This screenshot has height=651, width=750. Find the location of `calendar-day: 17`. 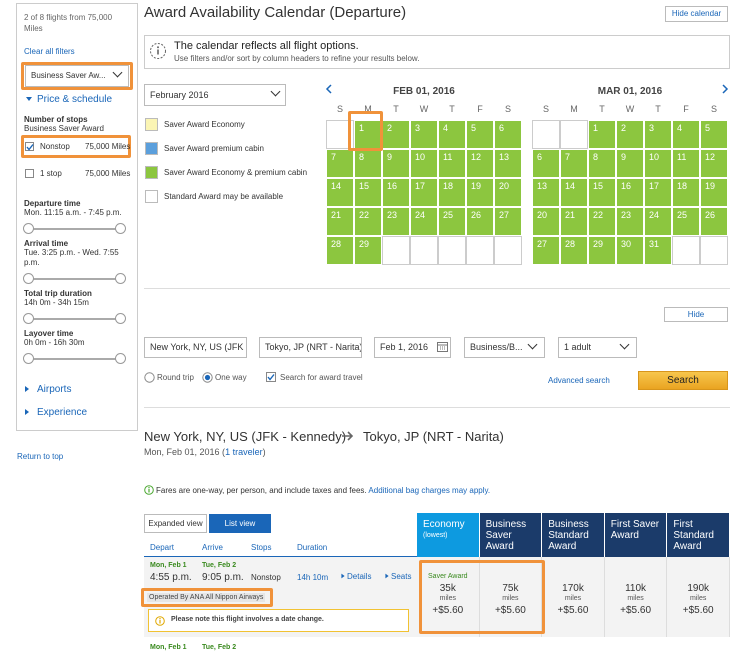

calendar-day: 17 is located at coordinates (658, 192).